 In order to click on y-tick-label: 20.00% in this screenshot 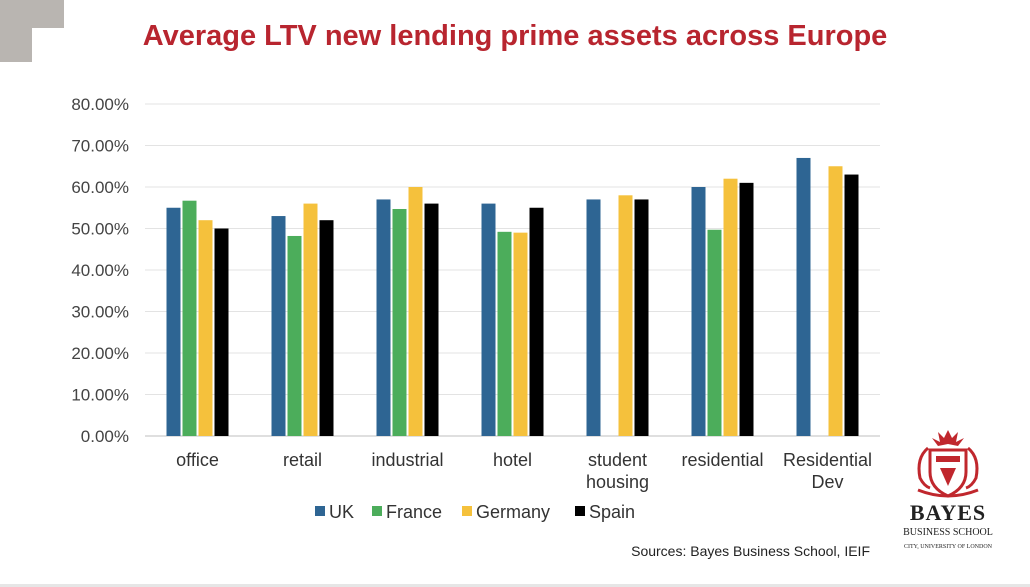, I will do `click(100, 353)`.